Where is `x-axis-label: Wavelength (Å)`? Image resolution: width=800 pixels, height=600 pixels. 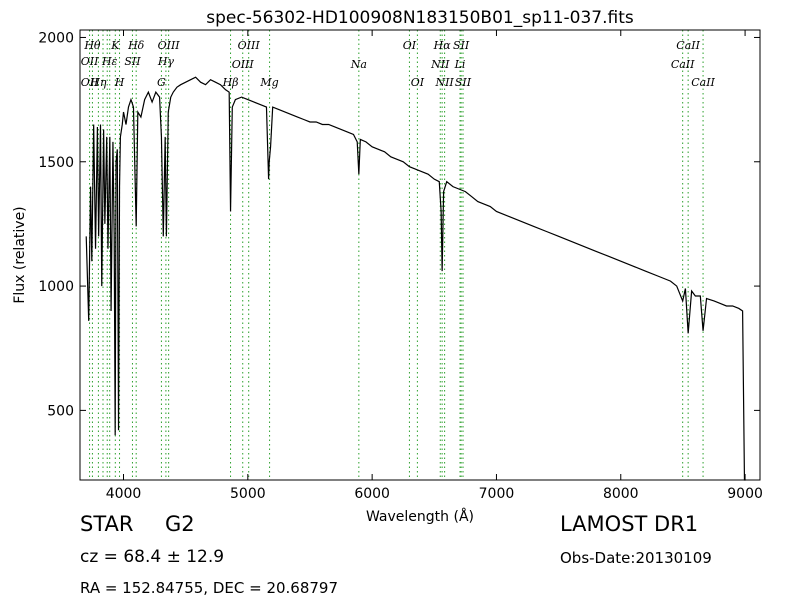 x-axis-label: Wavelength (Å) is located at coordinates (420, 516).